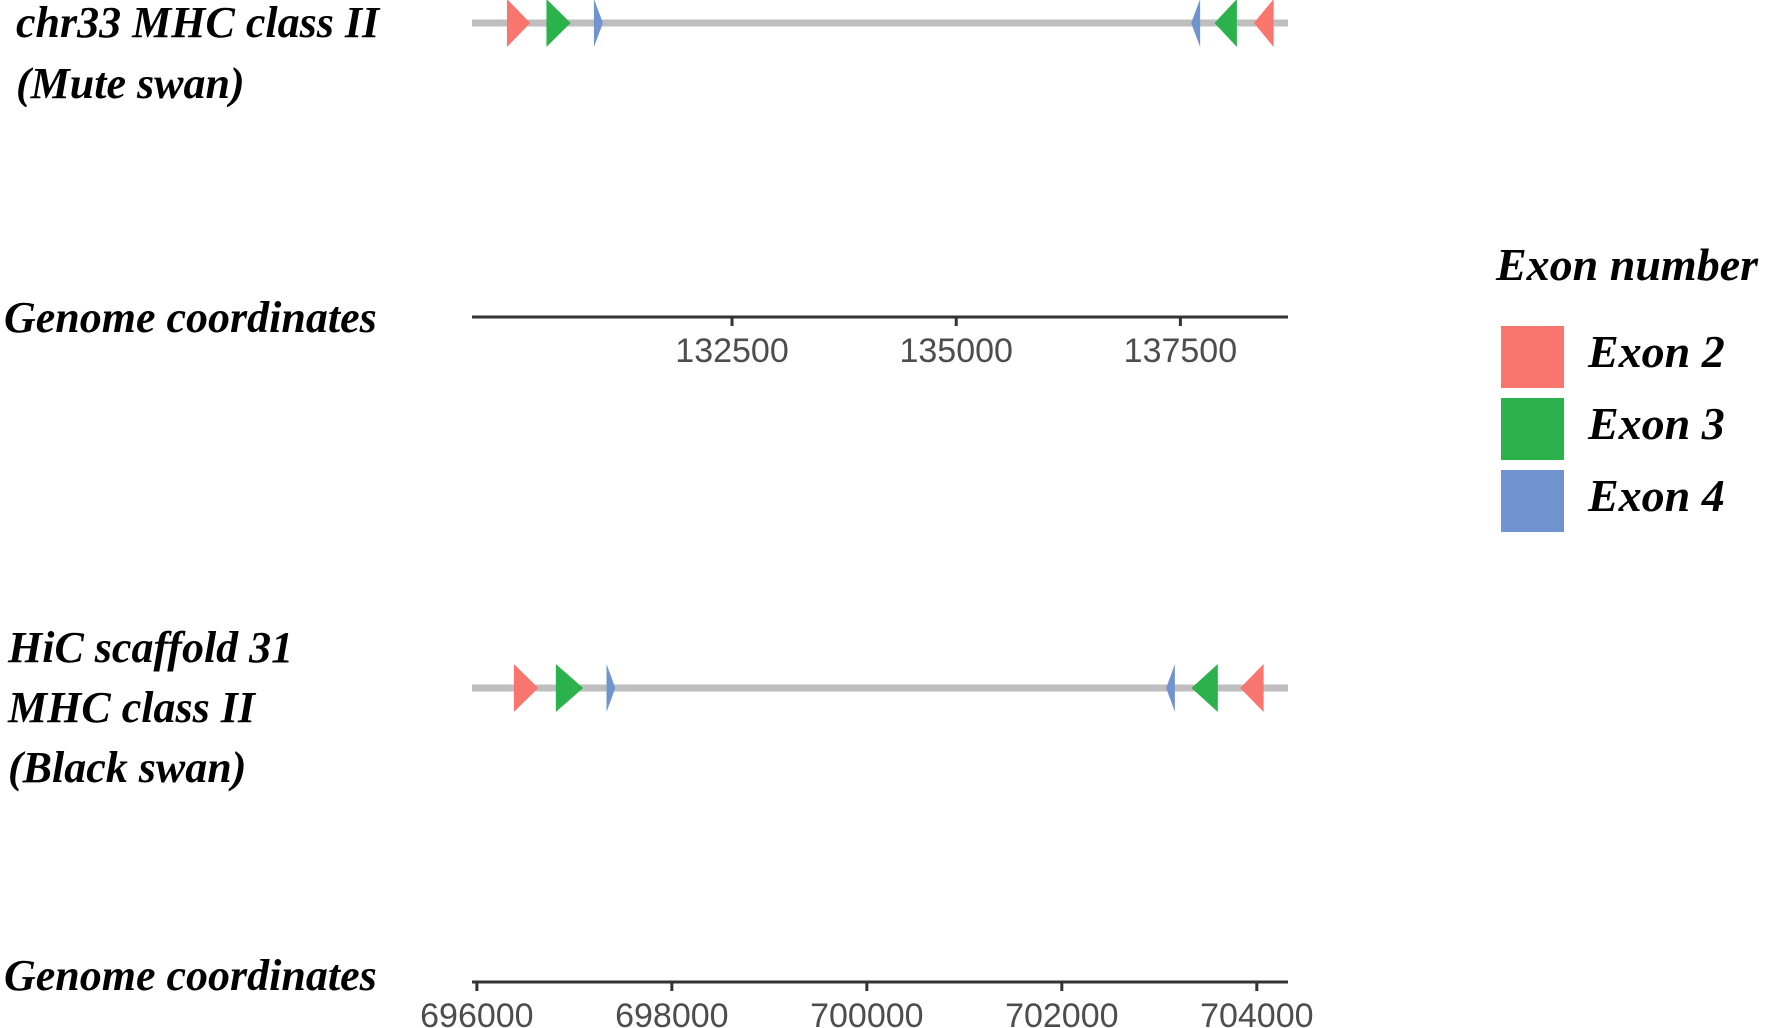 This screenshot has width=1779, height=1028. I want to click on axis-ticks-black-swan: 696000 698000 700000 702000 704000, so click(867, 1005).